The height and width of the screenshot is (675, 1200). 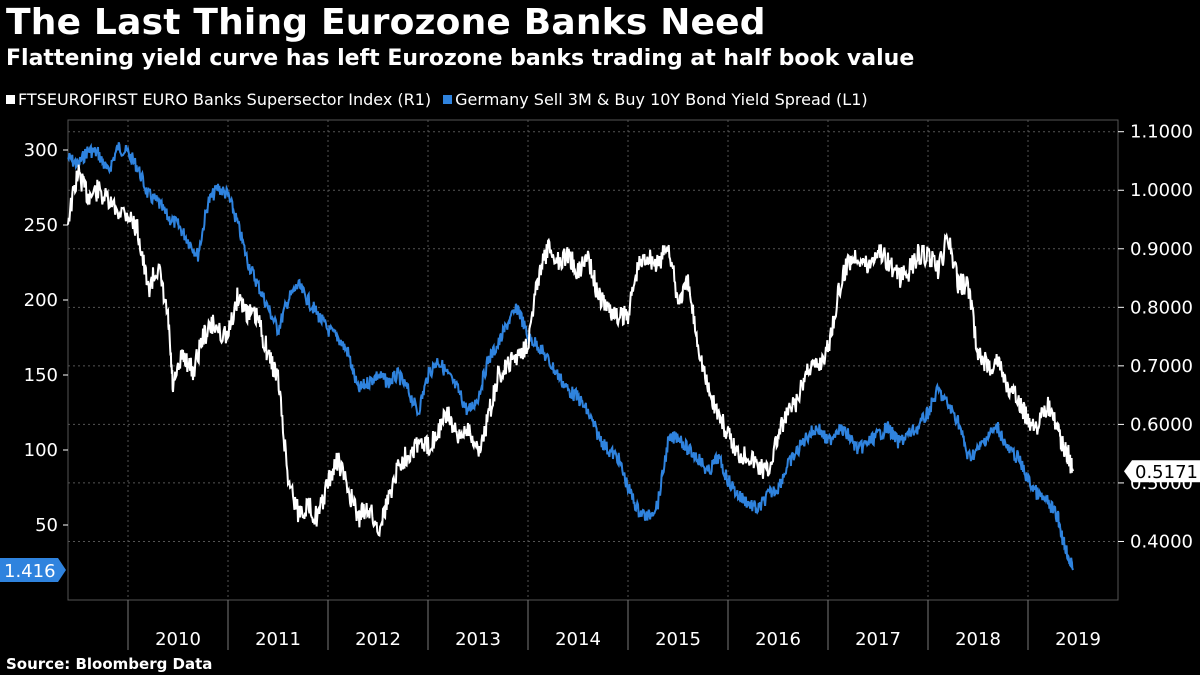 What do you see at coordinates (41, 300) in the screenshot?
I see `left-axis-tick-label: 200` at bounding box center [41, 300].